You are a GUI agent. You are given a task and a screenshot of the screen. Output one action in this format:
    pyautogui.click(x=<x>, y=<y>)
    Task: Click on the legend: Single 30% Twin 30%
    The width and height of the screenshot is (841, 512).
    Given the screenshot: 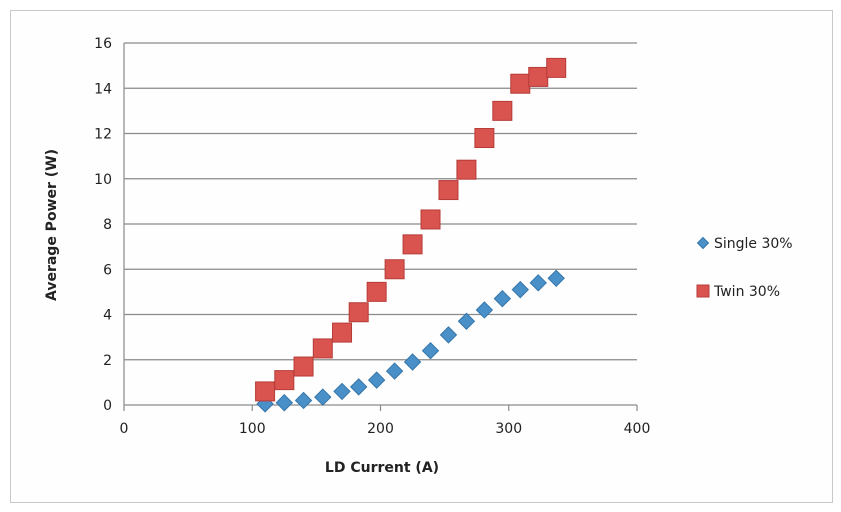 What is the action you would take?
    pyautogui.click(x=744, y=268)
    